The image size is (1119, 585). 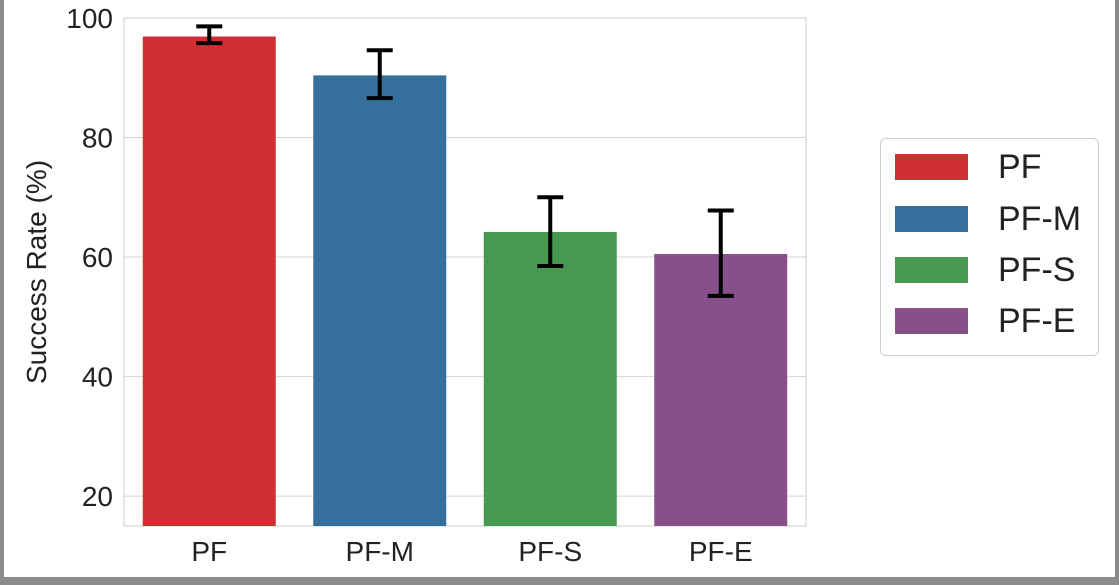 What do you see at coordinates (89, 18) in the screenshot?
I see `y-tick-label-100: 100` at bounding box center [89, 18].